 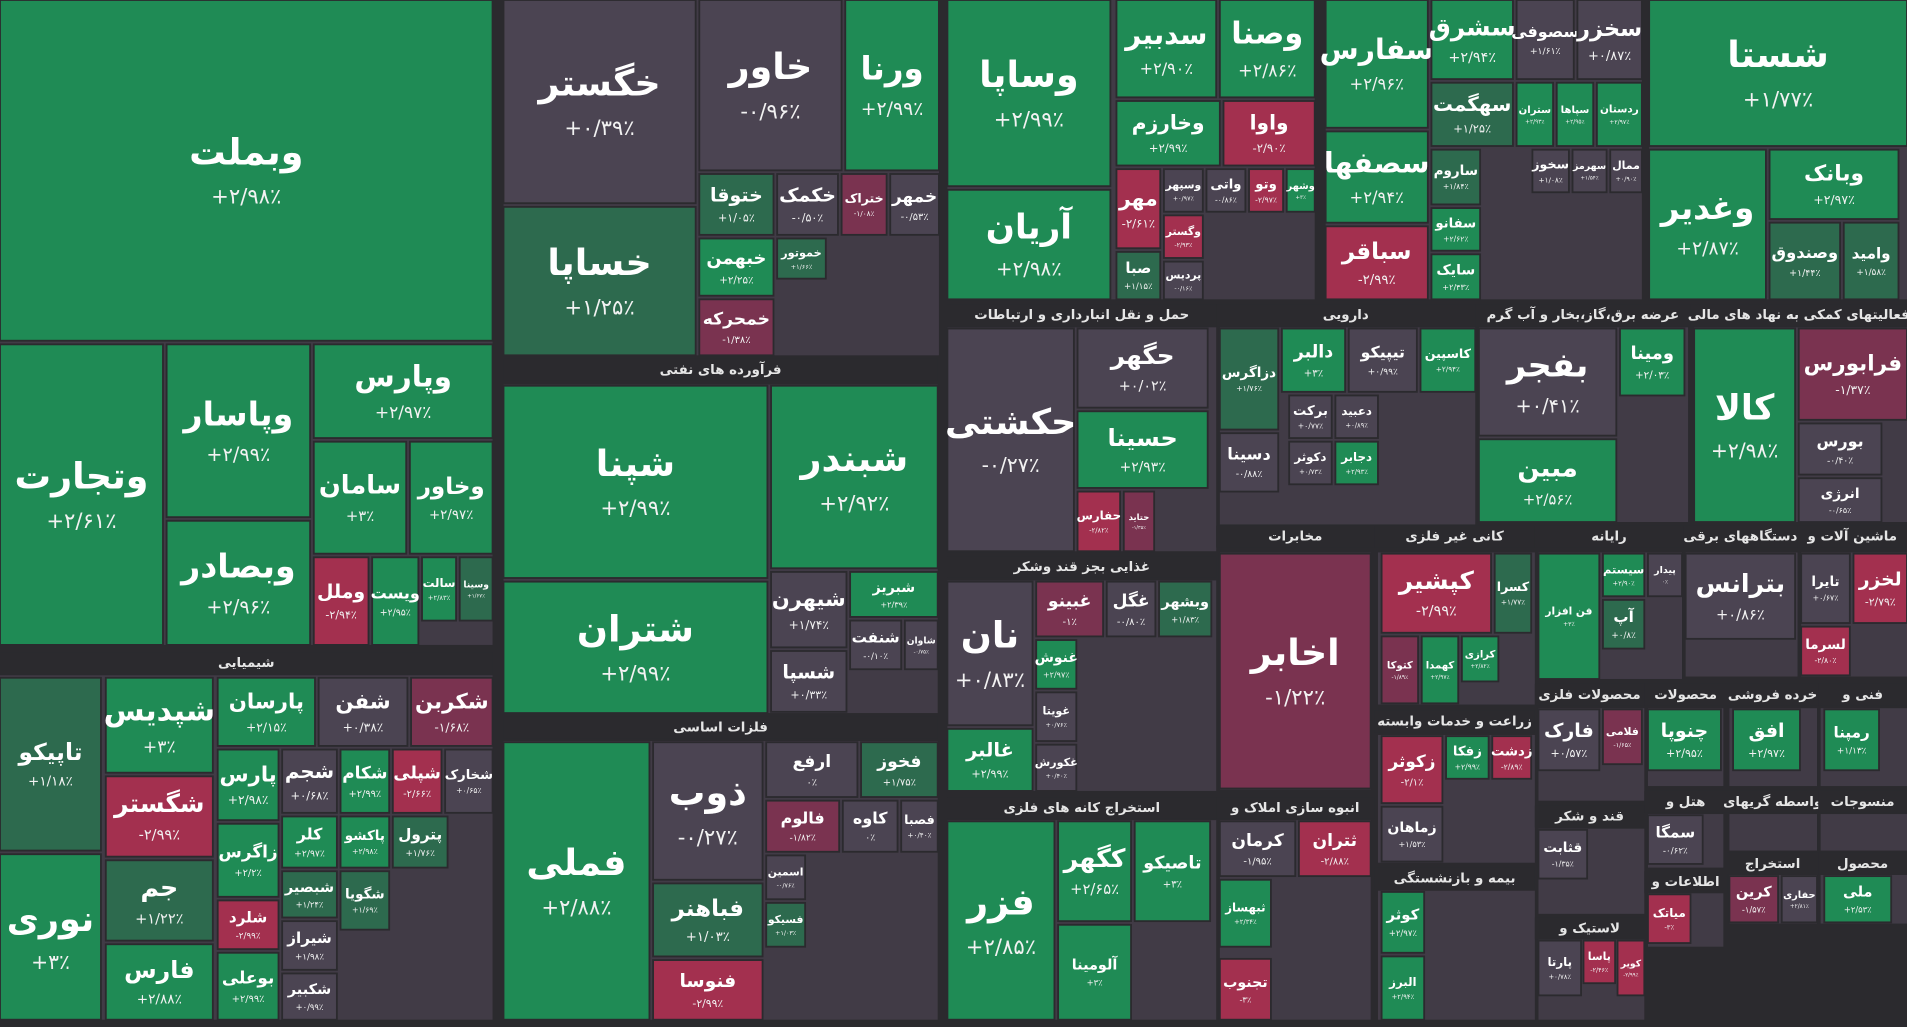 What do you see at coordinates (1863, 832) in the screenshot?
I see `sector-area` at bounding box center [1863, 832].